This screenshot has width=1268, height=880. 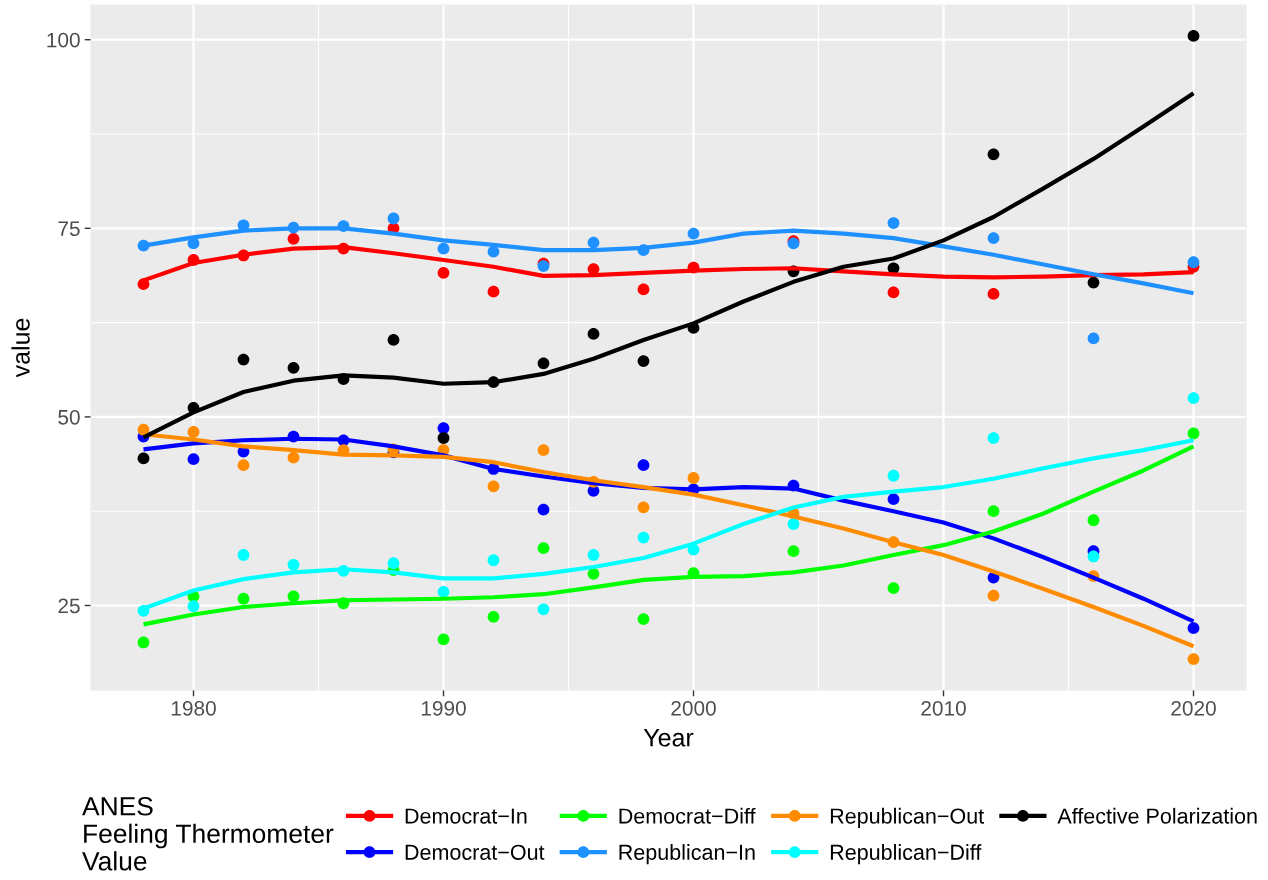 I want to click on x-axis-title: Year, so click(x=668, y=738).